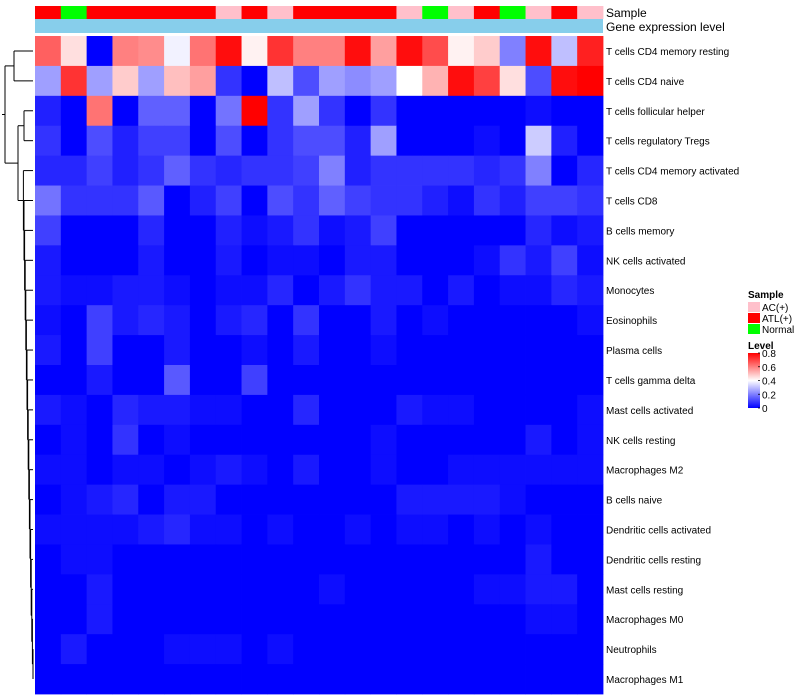  What do you see at coordinates (754, 380) in the screenshot?
I see `level-colorbar` at bounding box center [754, 380].